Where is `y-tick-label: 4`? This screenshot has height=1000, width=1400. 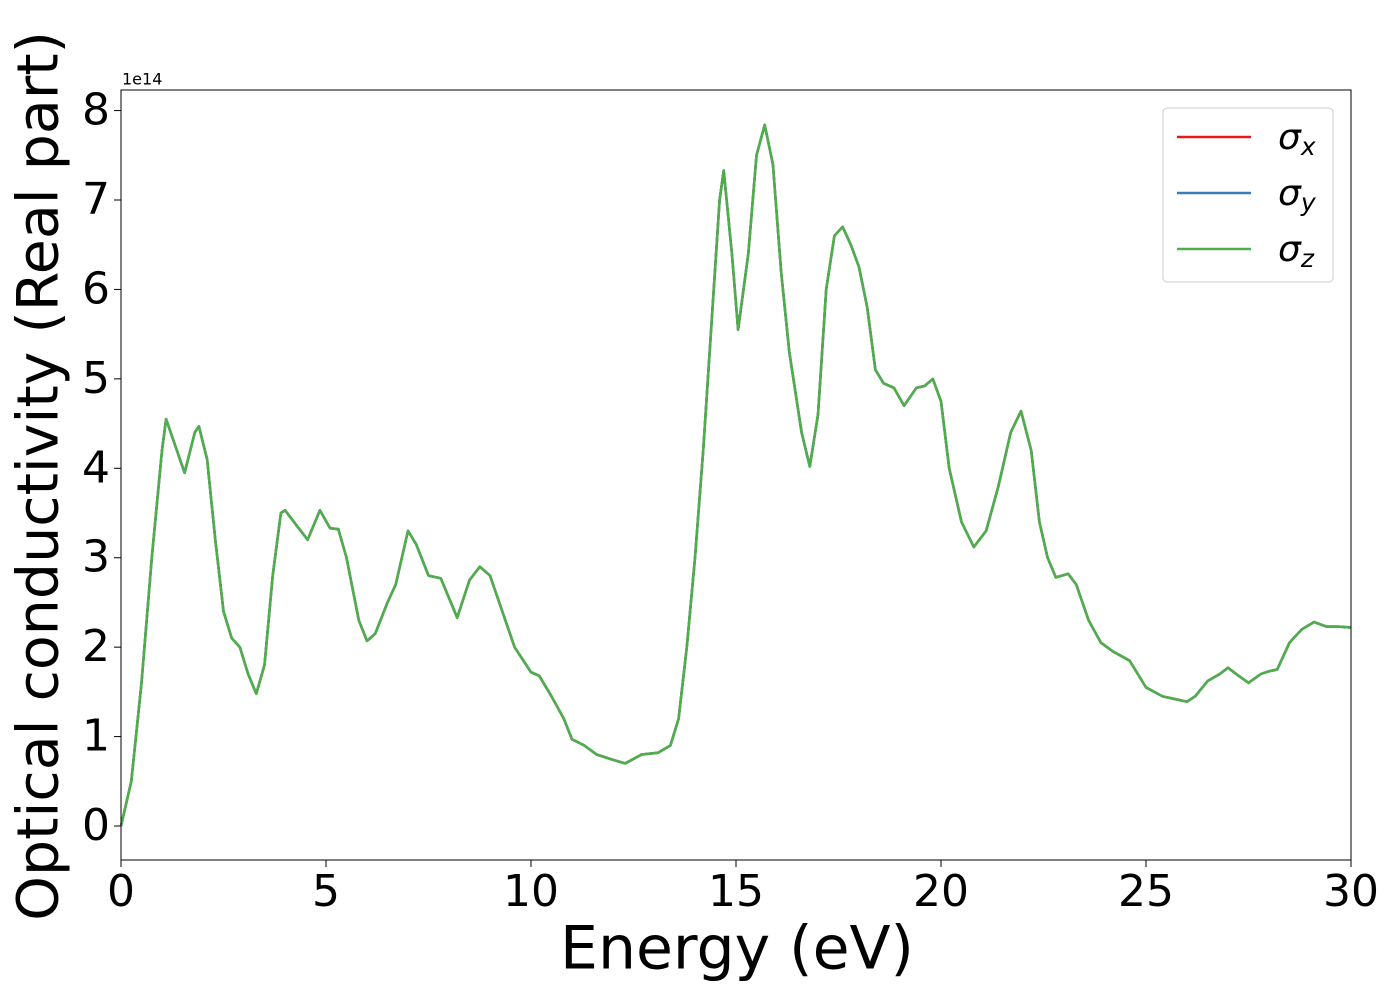
y-tick-label: 4 is located at coordinates (96, 467).